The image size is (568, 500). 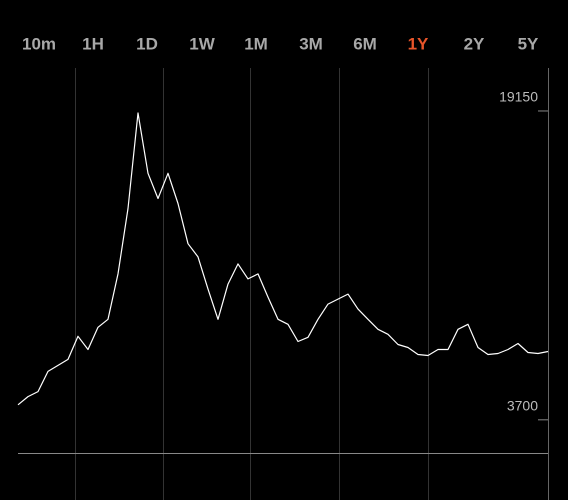 I want to click on range-tab: 6M, so click(x=365, y=43).